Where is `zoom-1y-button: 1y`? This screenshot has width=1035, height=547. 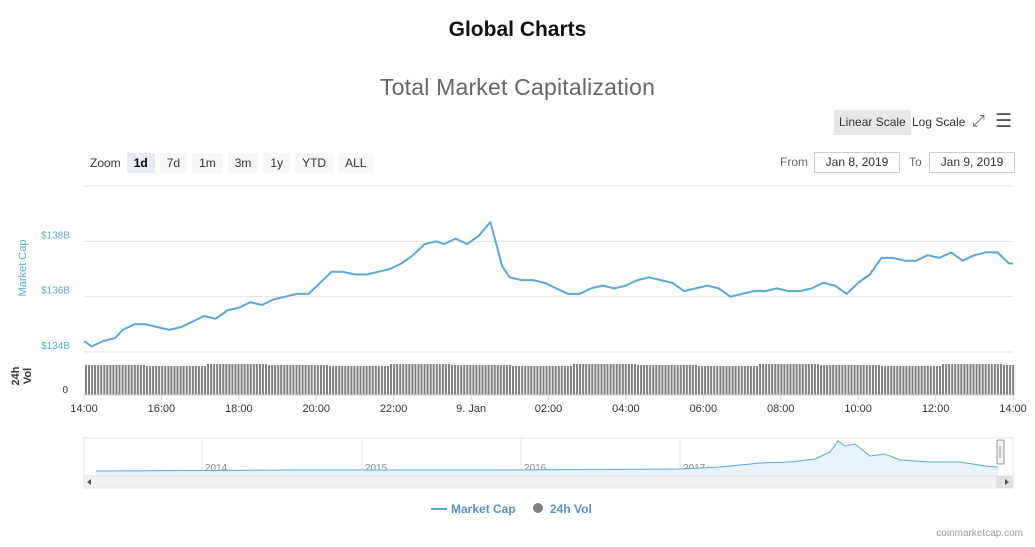
zoom-1y-button: 1y is located at coordinates (277, 162).